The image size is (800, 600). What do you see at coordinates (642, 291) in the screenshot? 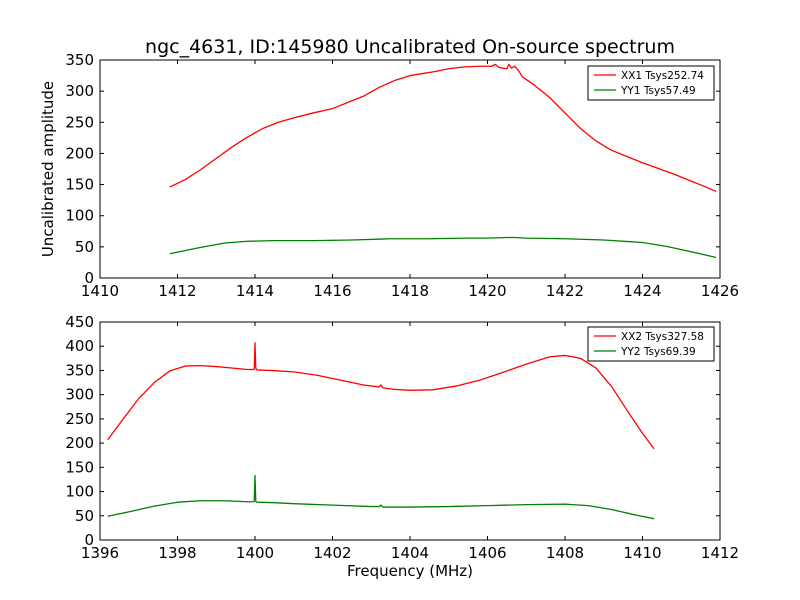
I see `x-tick-label: 1424` at bounding box center [642, 291].